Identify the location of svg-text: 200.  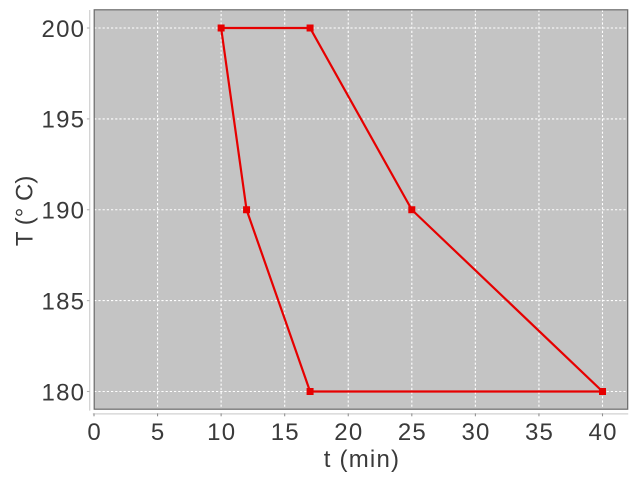
(64, 29).